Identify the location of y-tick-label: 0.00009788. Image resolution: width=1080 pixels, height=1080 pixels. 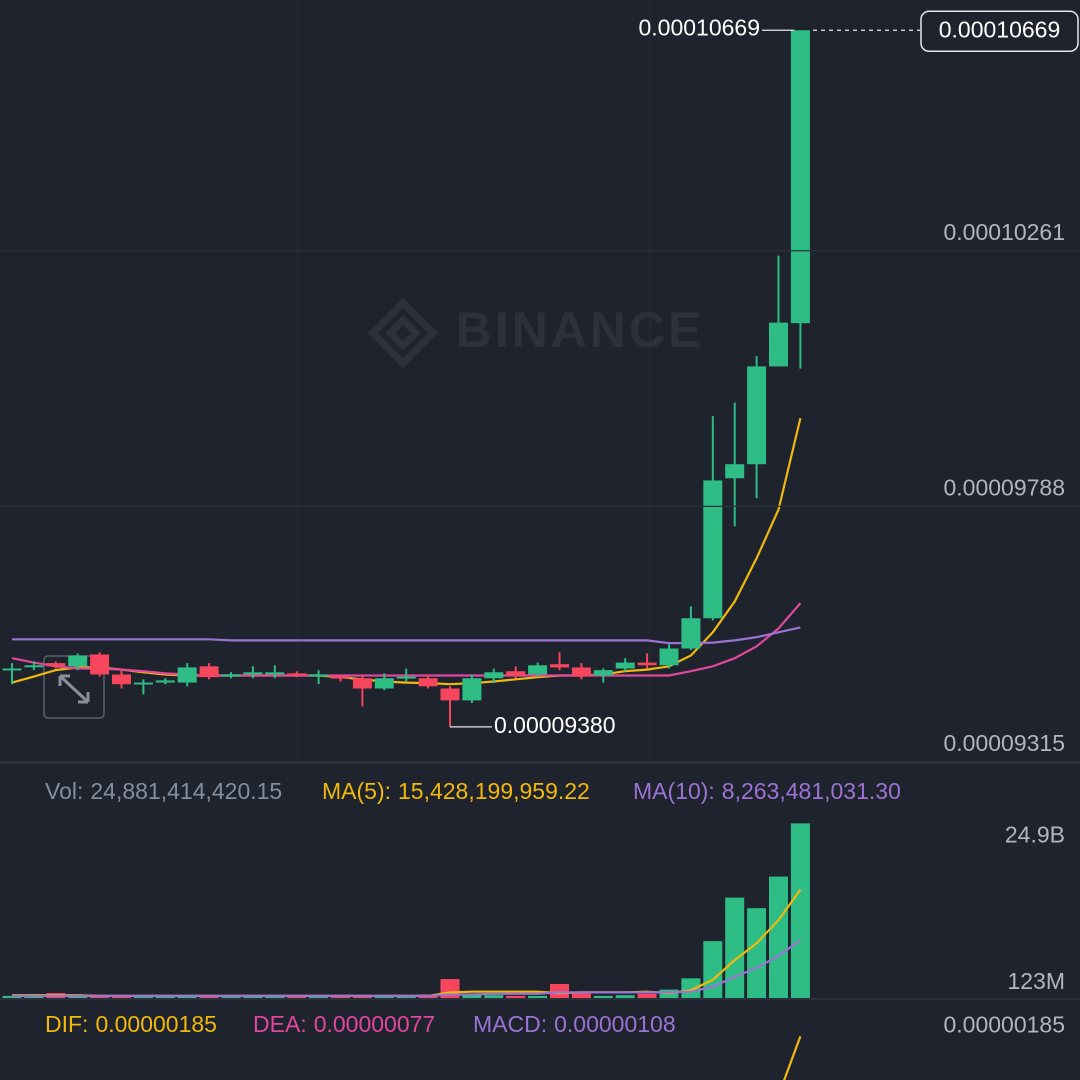
(1004, 487).